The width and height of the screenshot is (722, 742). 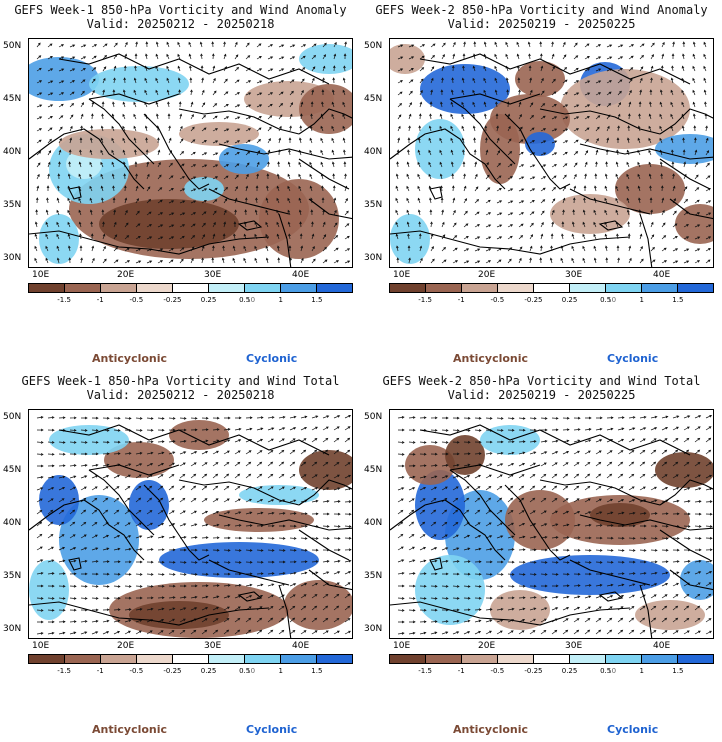 I want to click on coastlines, so click(x=190, y=160).